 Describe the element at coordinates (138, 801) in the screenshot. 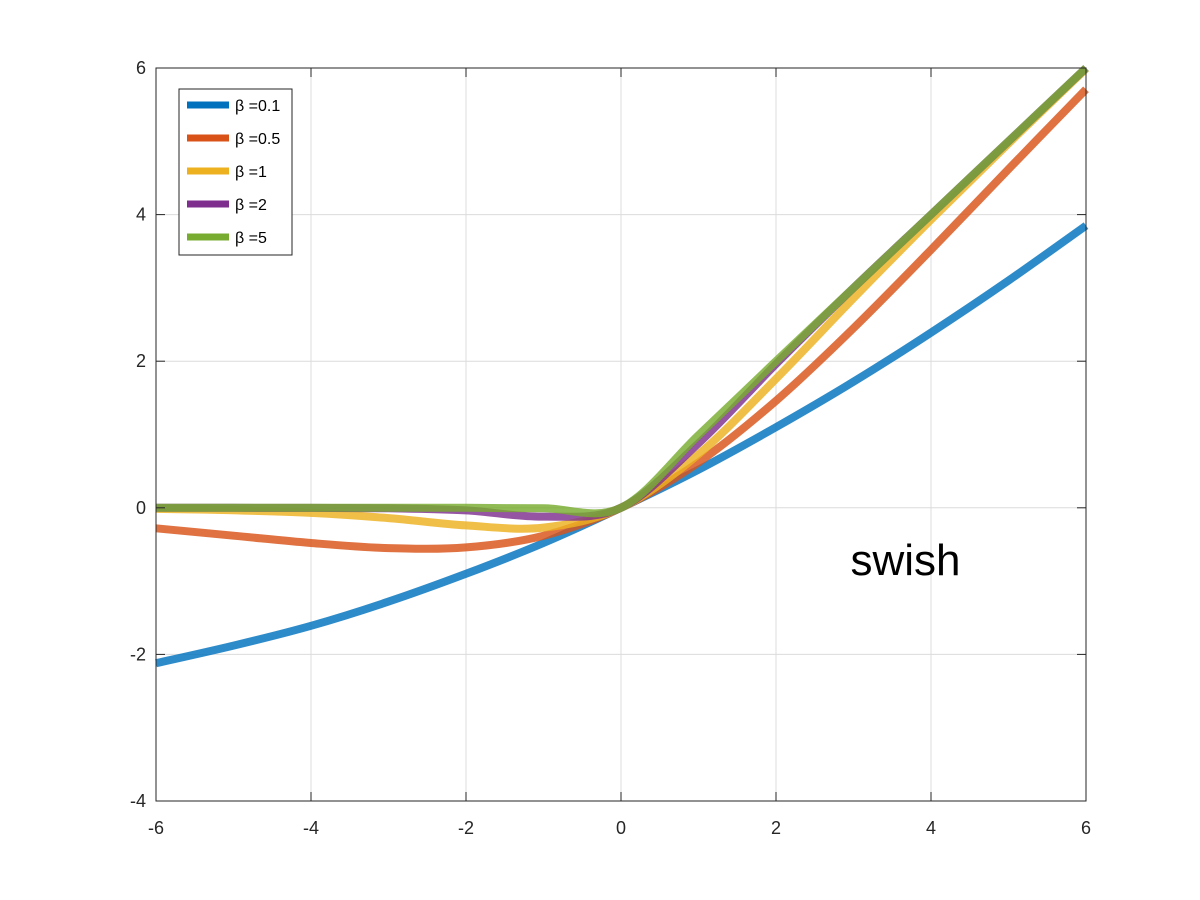

I see `y-tick-label: -4` at that location.